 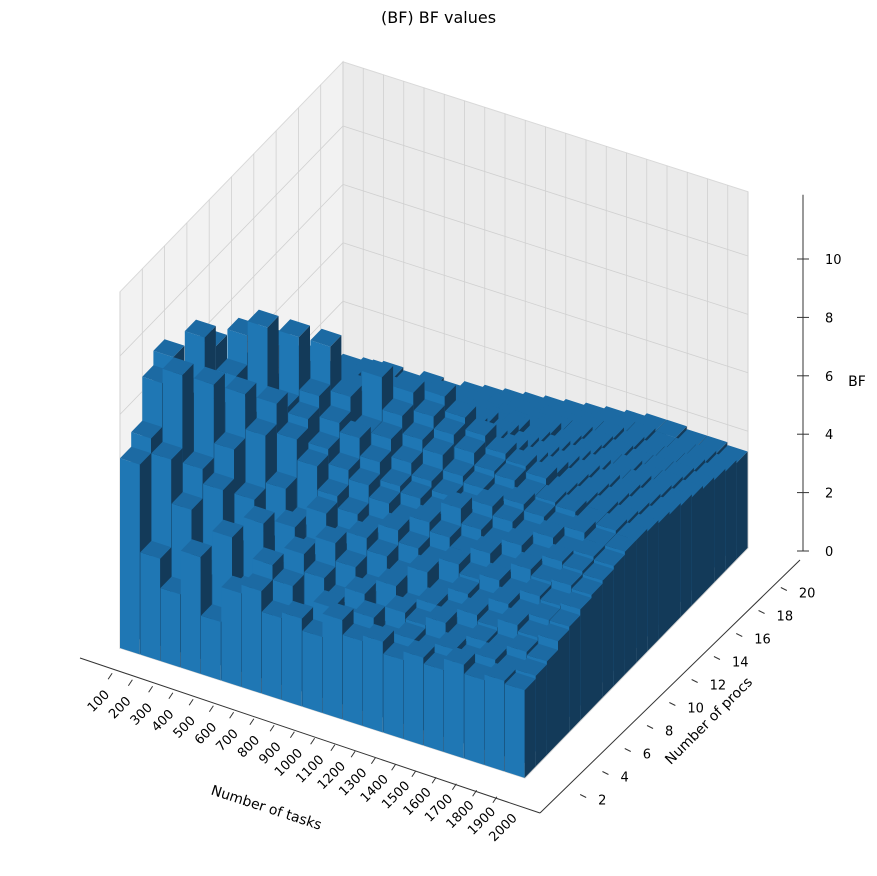 I want to click on z-tick-label: 10, so click(x=833, y=260).